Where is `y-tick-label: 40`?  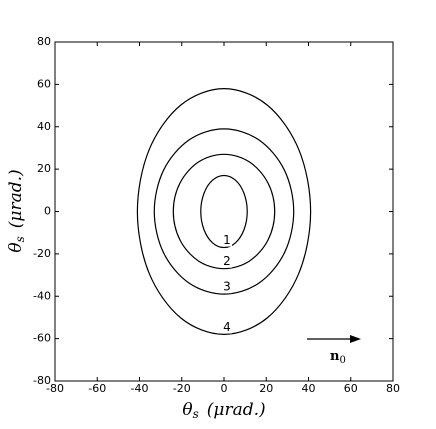 y-tick-label: 40 is located at coordinates (44, 126).